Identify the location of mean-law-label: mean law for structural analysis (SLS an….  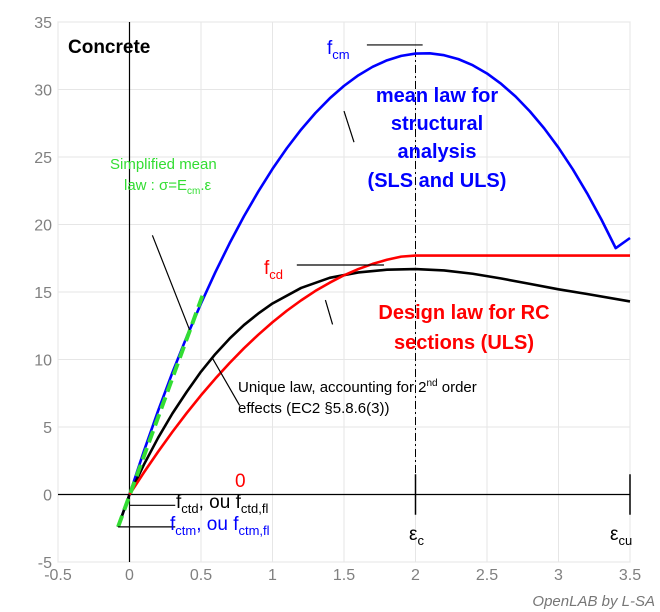
(437, 138).